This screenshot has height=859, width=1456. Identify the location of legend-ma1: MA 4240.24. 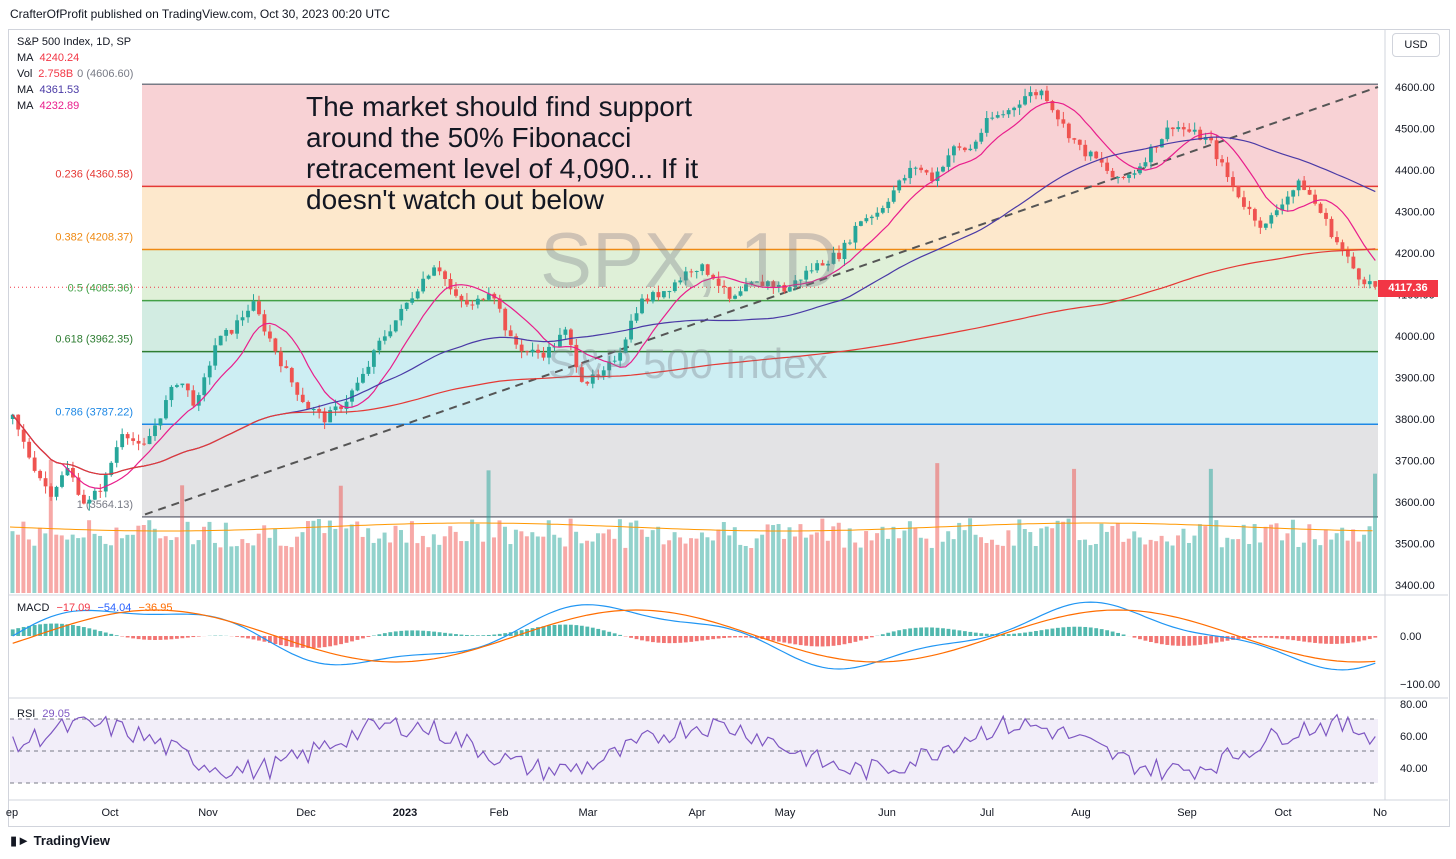
(48, 58).